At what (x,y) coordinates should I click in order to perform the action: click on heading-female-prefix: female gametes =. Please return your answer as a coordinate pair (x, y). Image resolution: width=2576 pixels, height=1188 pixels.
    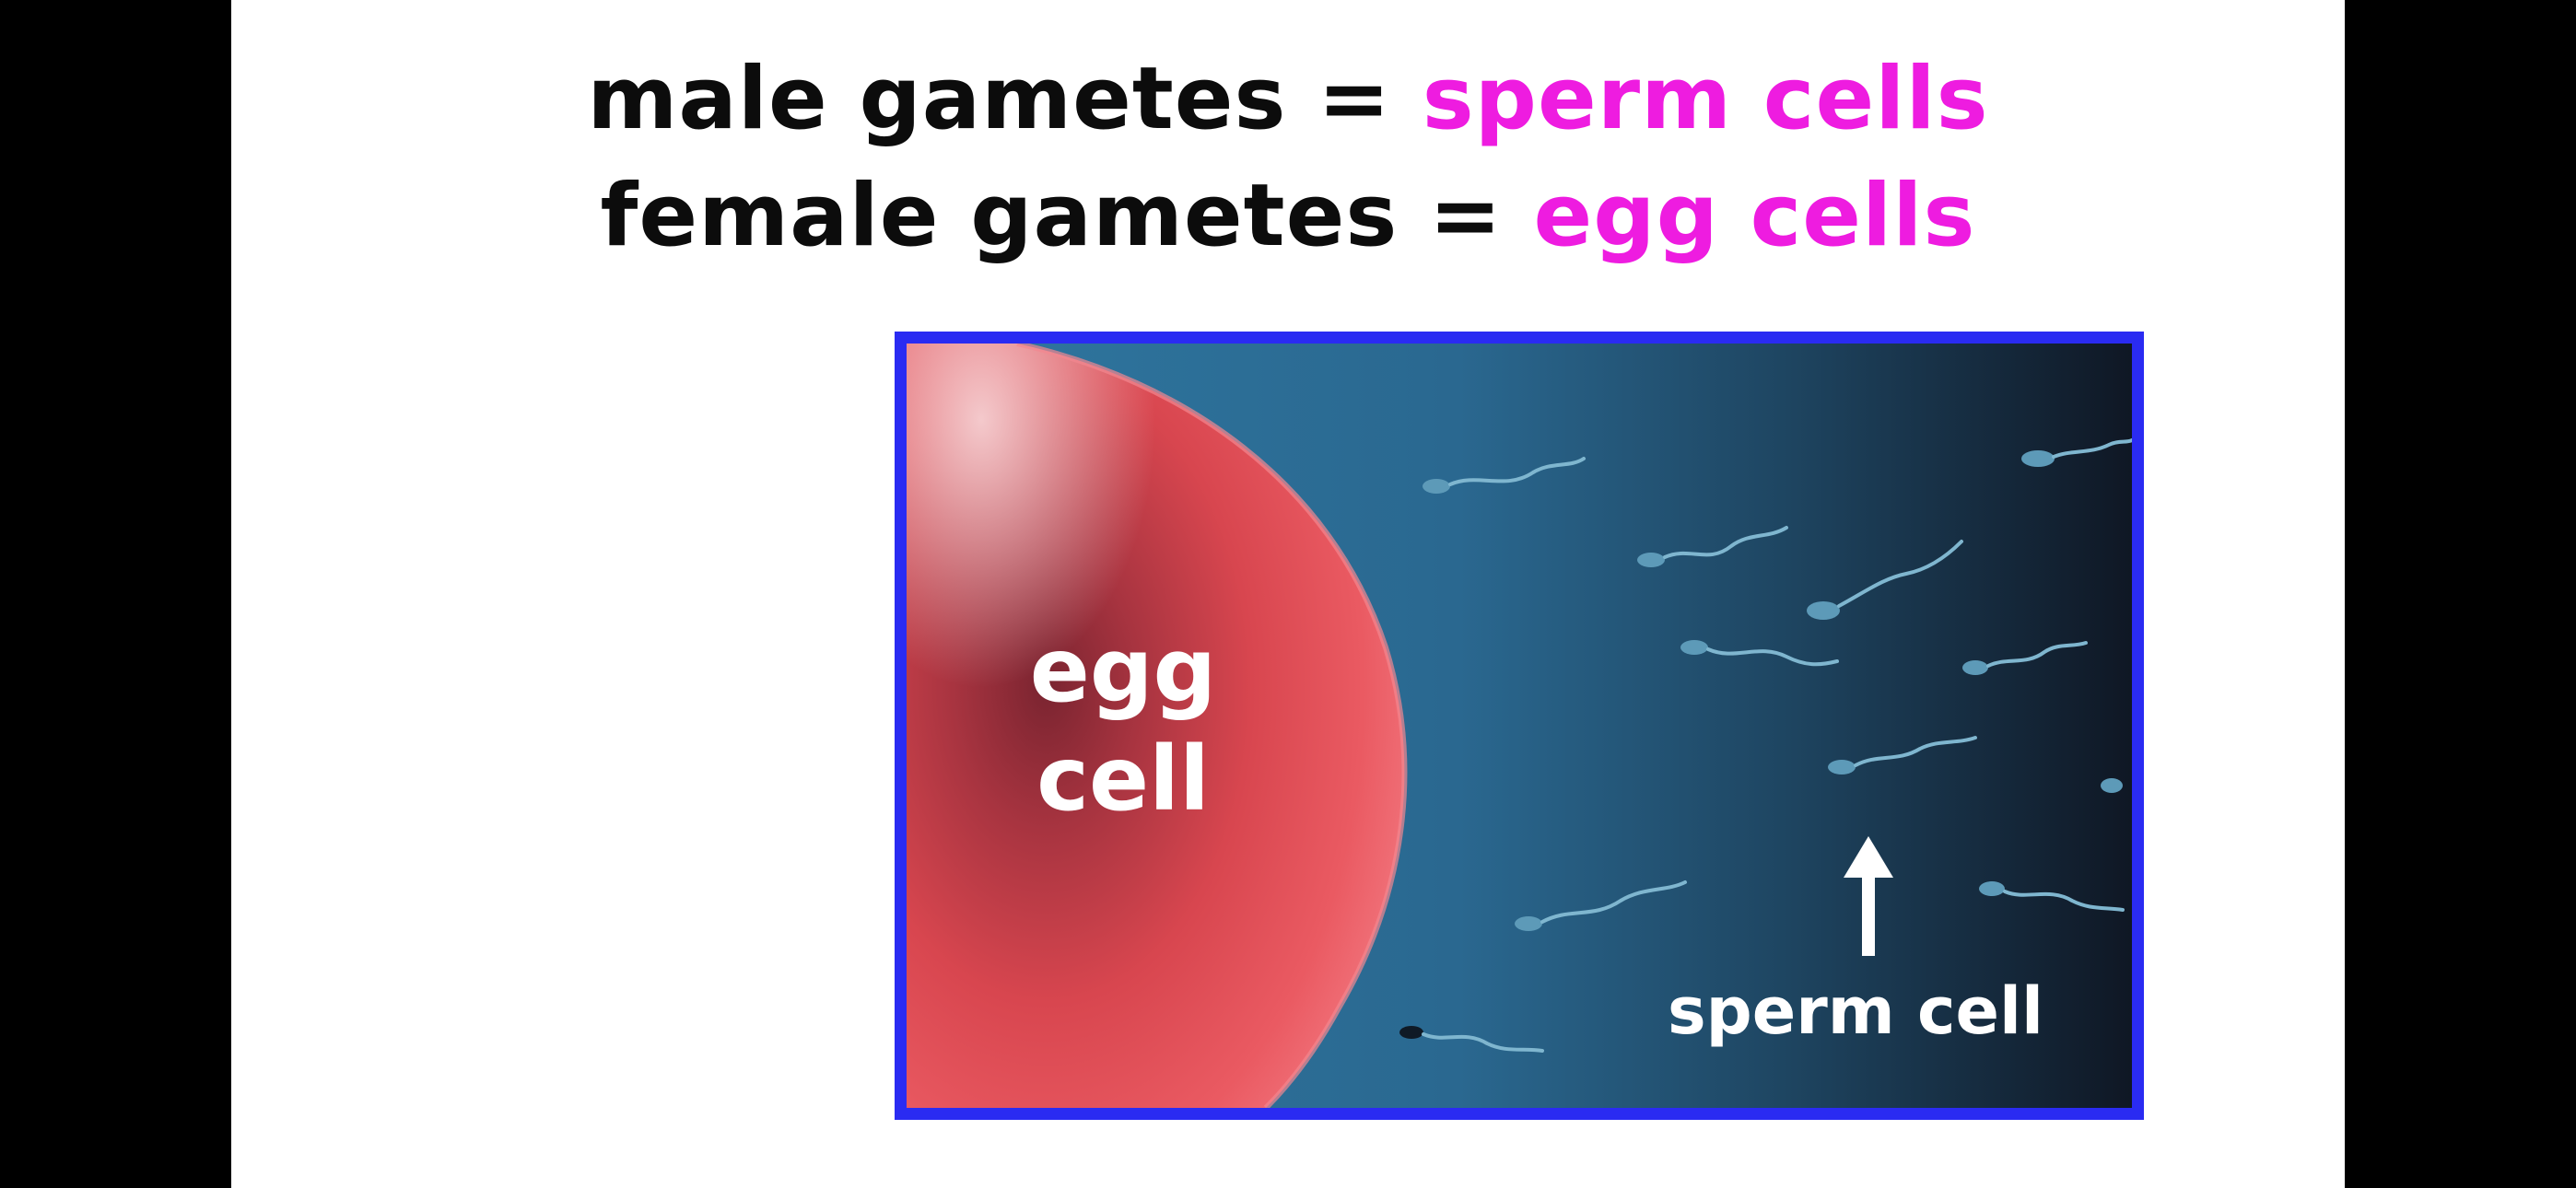
    Looking at the image, I should click on (1067, 216).